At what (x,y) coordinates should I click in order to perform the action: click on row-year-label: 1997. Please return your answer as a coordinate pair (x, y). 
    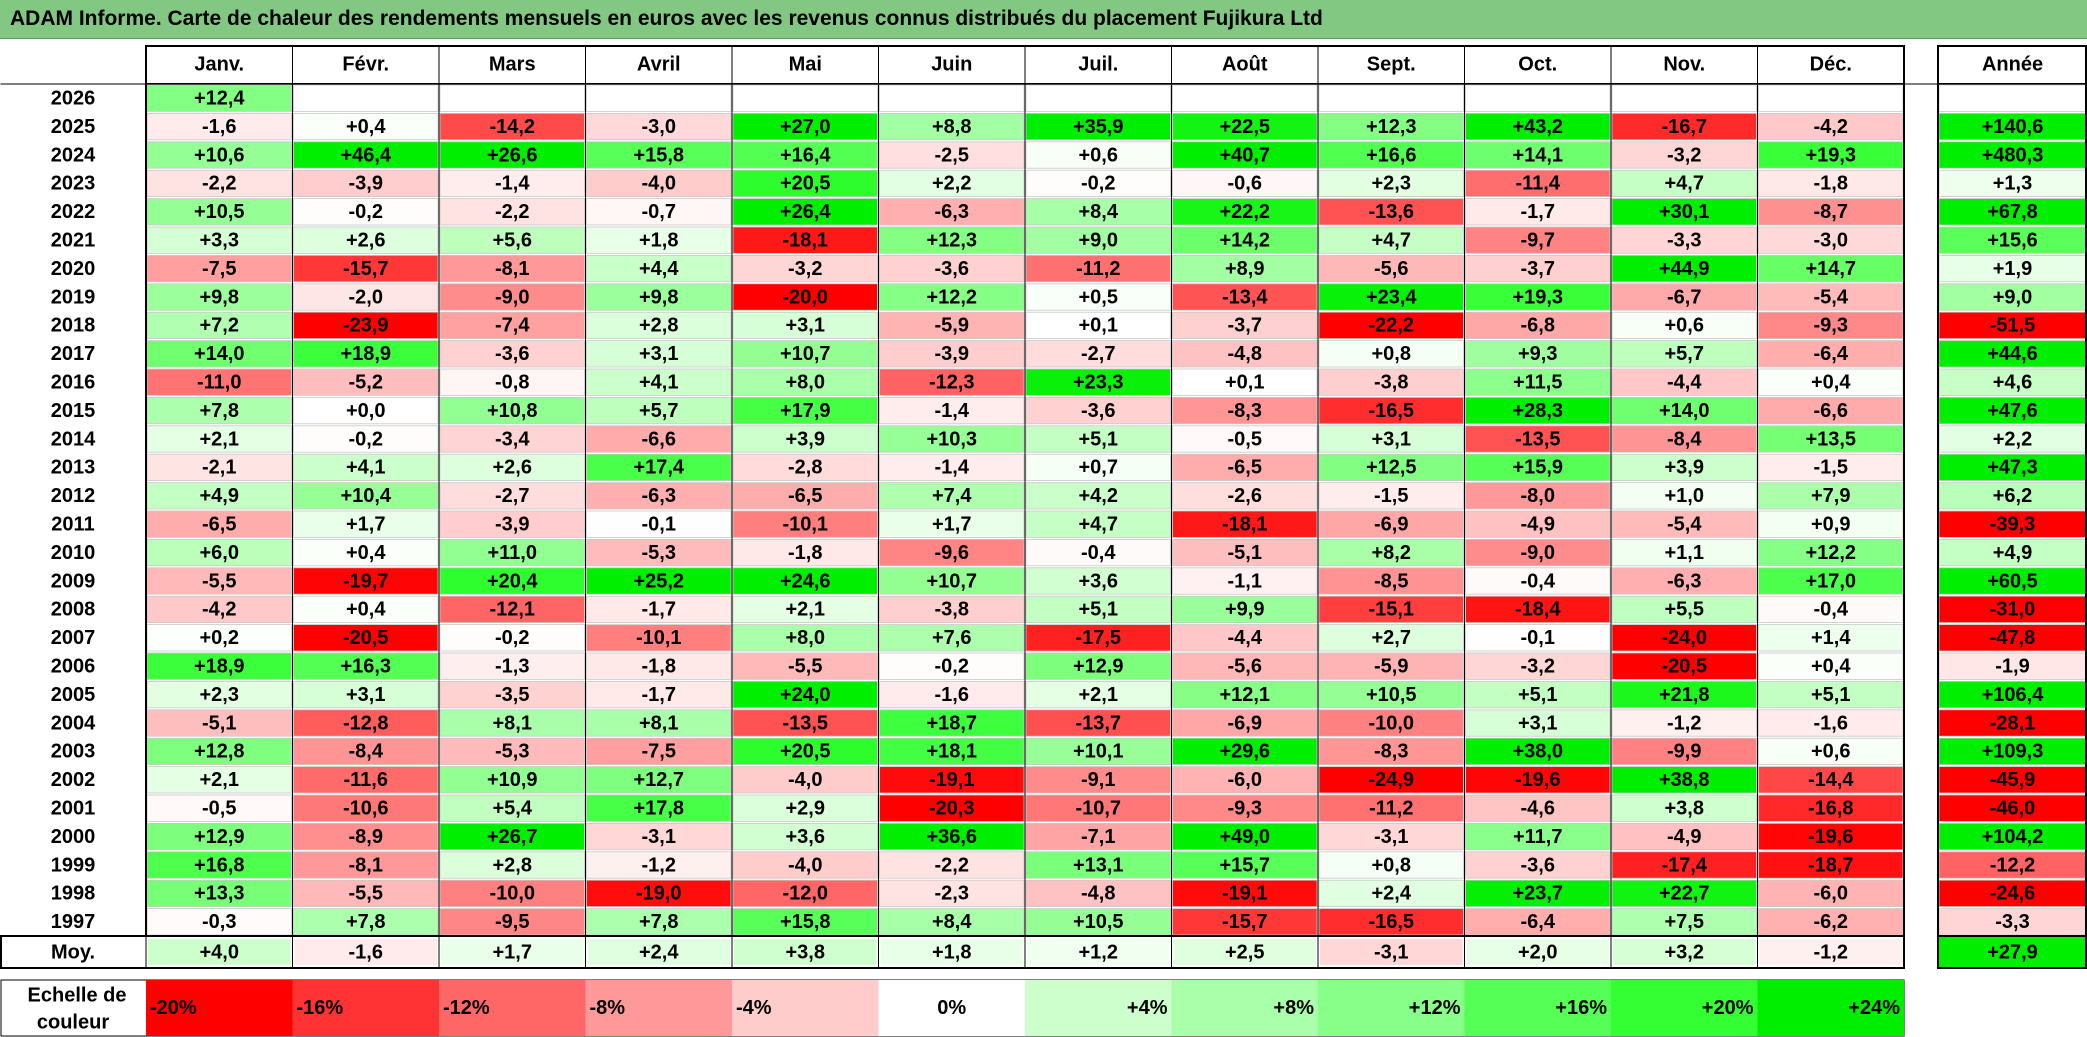
    Looking at the image, I should click on (73, 922).